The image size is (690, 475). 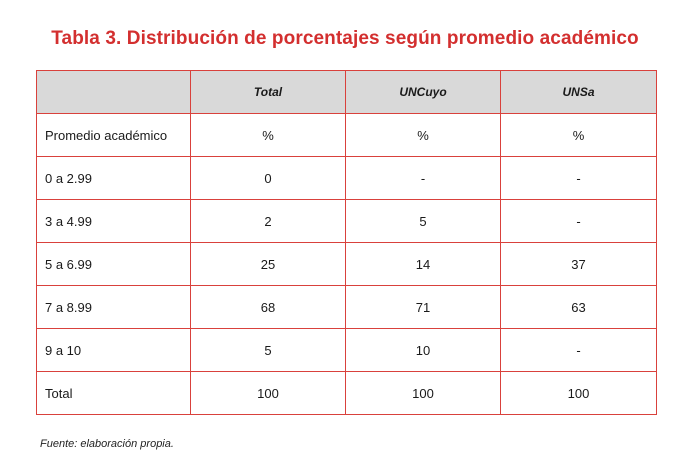 I want to click on cell-total: 100, so click(x=268, y=393).